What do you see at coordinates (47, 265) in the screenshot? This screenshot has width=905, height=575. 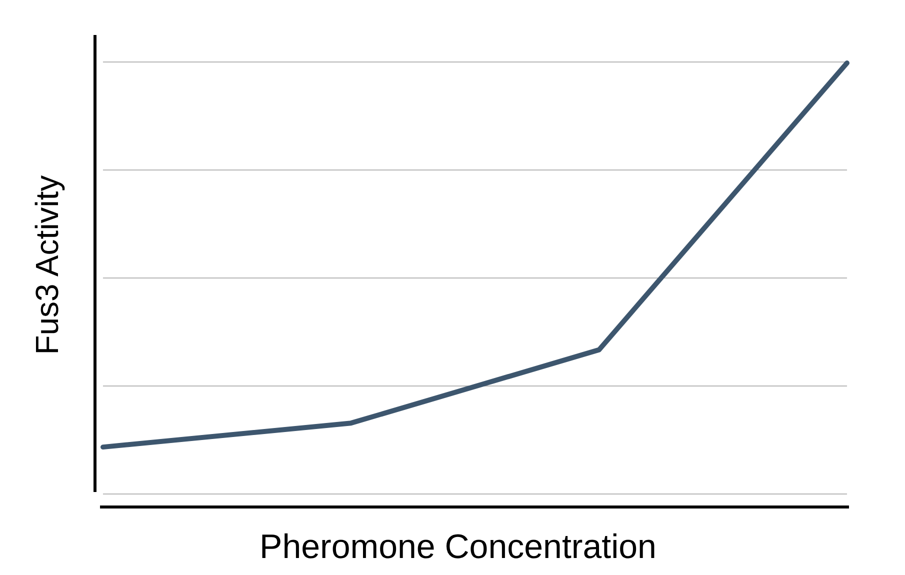 I see `y-axis-title: Fus3 Activity` at bounding box center [47, 265].